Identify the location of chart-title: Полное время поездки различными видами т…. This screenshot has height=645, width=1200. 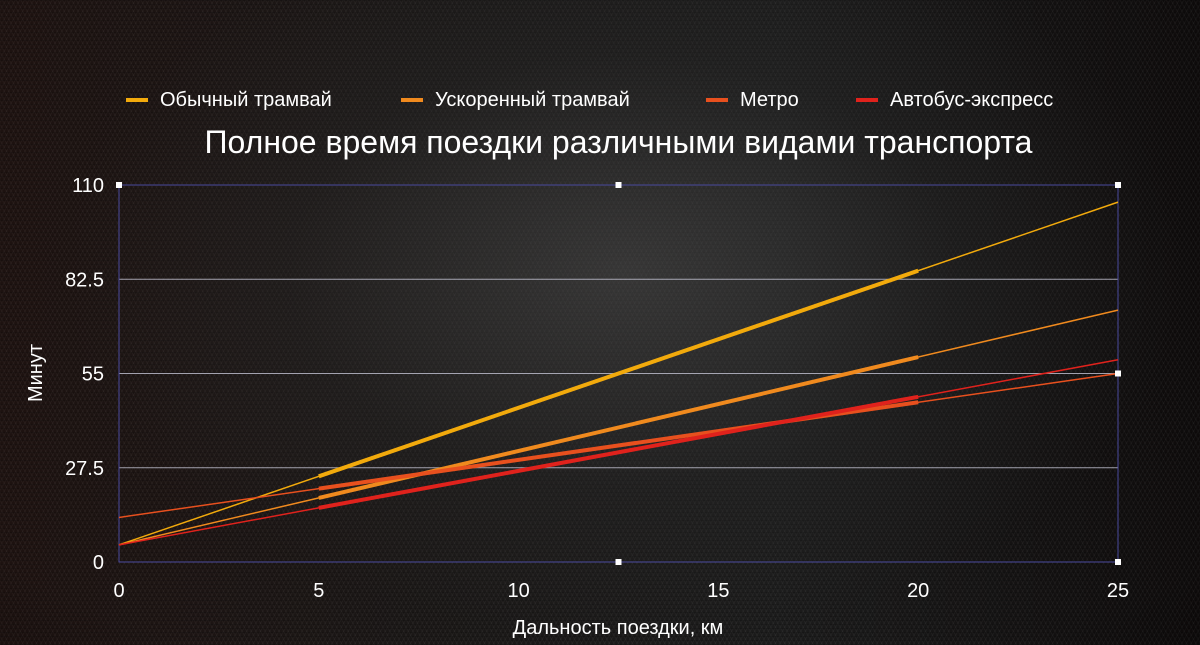
(618, 142).